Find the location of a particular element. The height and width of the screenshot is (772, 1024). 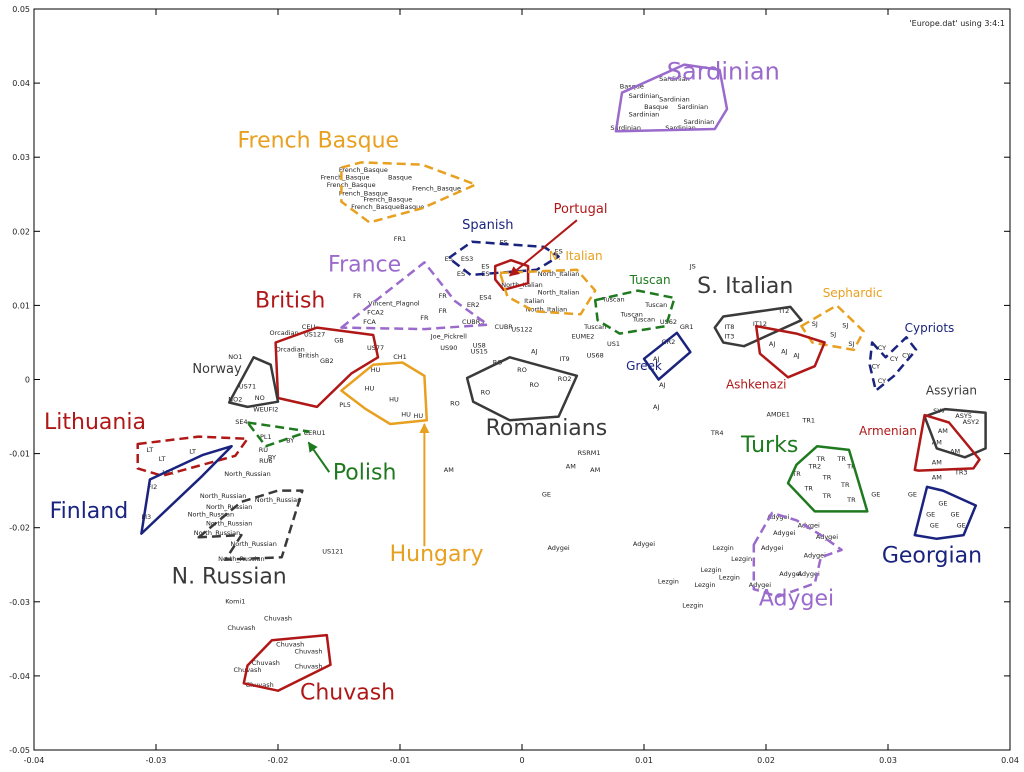

group-label-armenian: Armenian is located at coordinates (888, 431).